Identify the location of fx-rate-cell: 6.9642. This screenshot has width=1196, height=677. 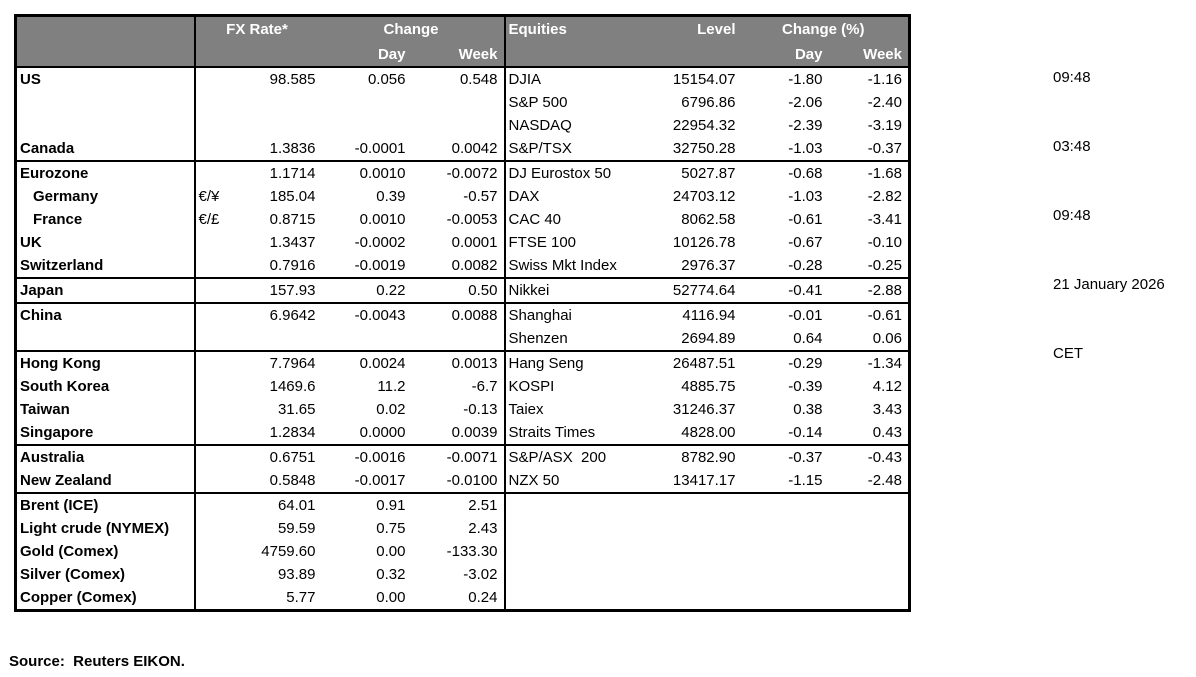
(292, 315).